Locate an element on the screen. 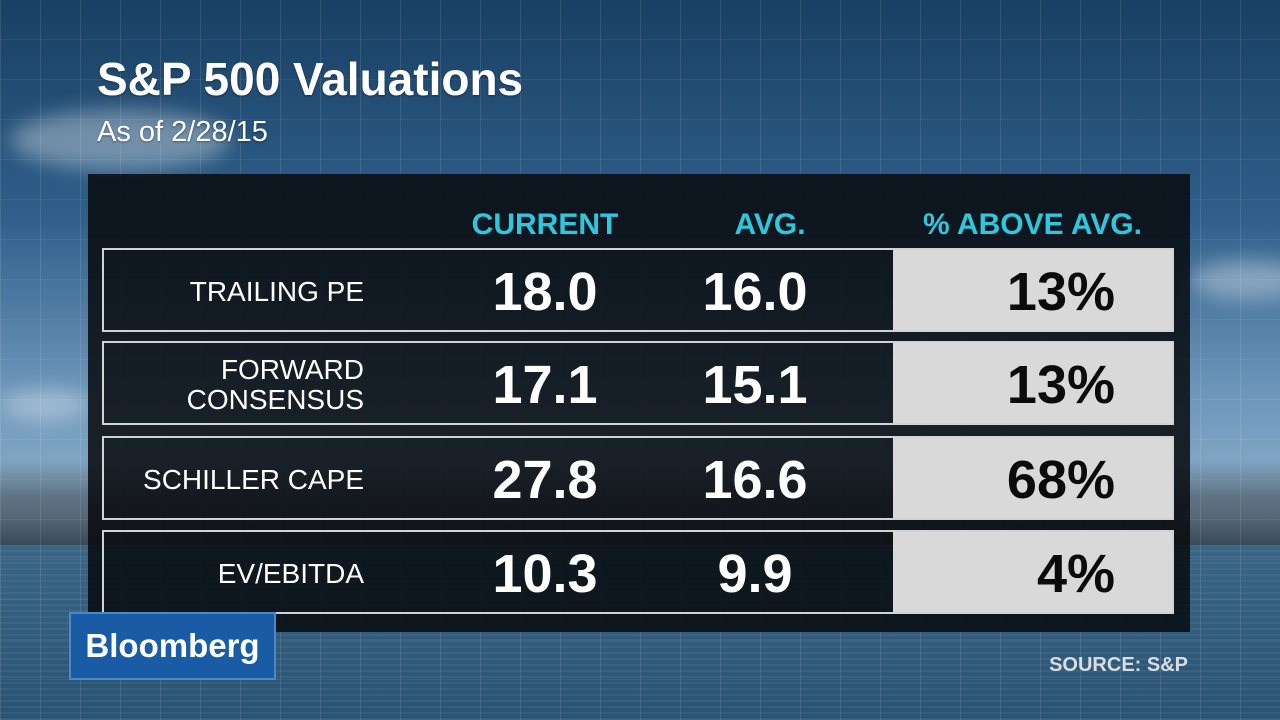 The width and height of the screenshot is (1280, 720). current-value: 27.8 is located at coordinates (545, 480).